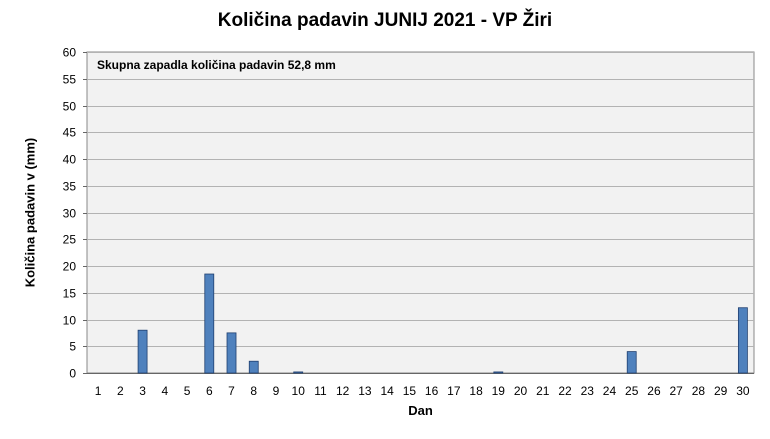 The width and height of the screenshot is (770, 439). Describe the element at coordinates (432, 391) in the screenshot. I see `x-tick-label: 16` at that location.